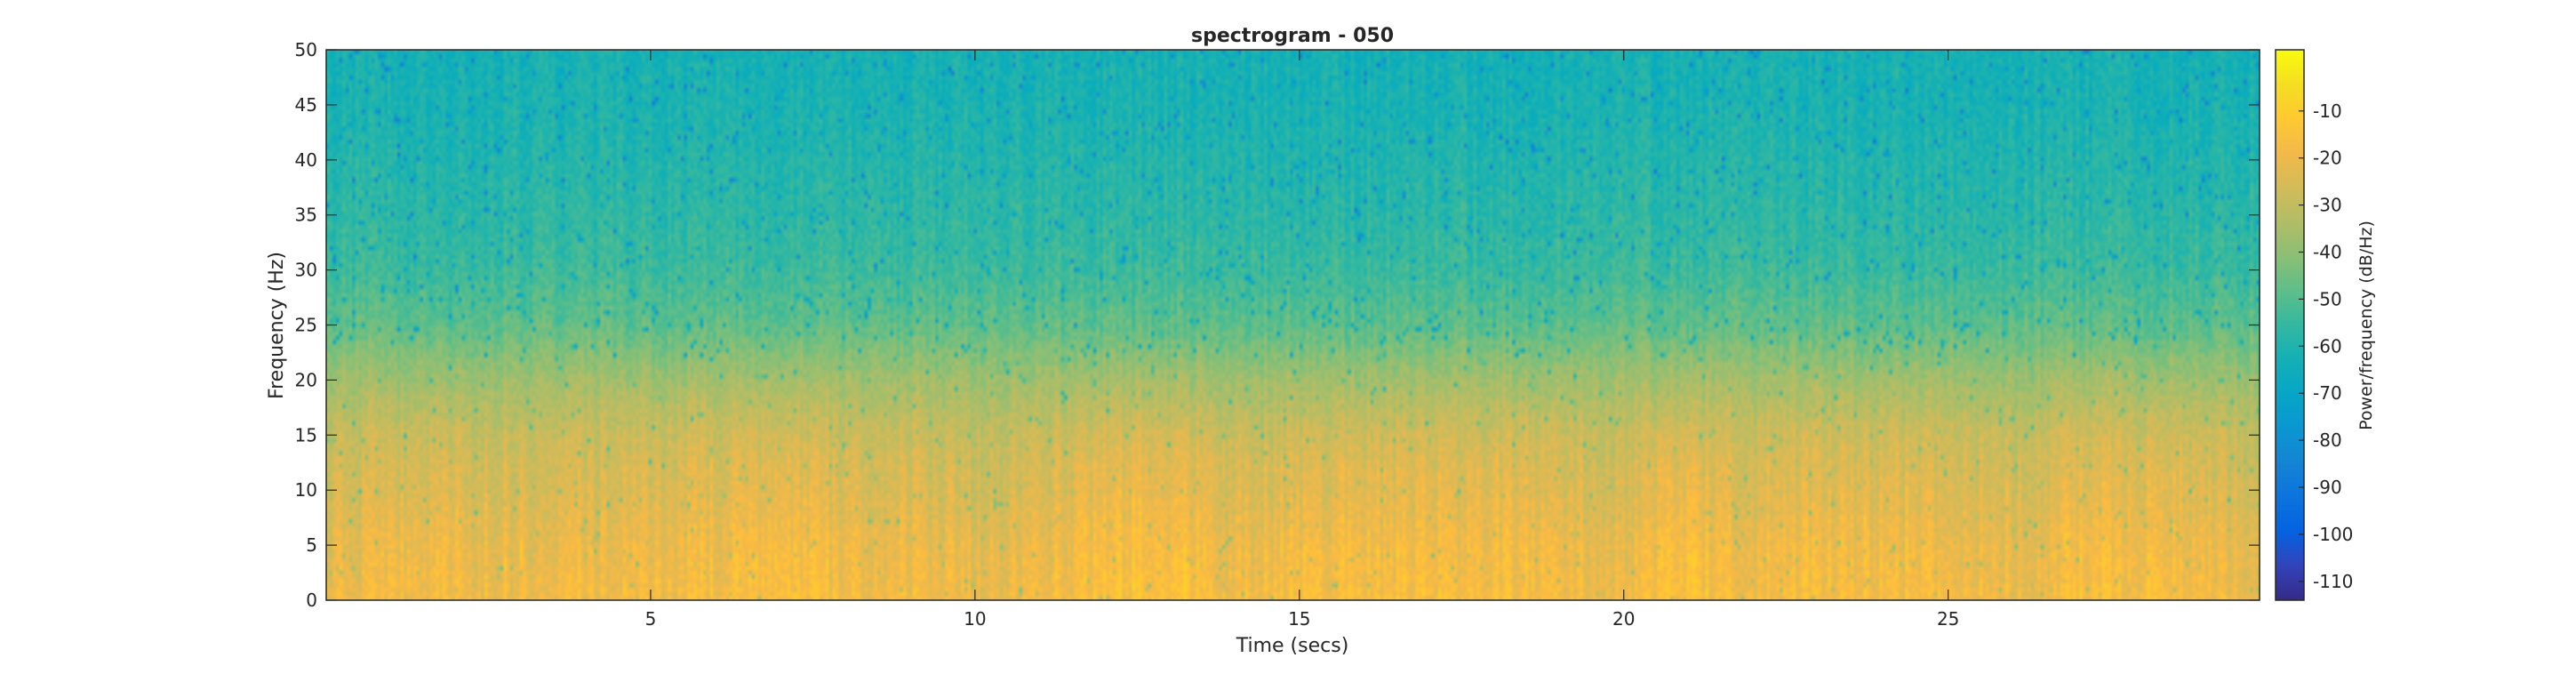 The width and height of the screenshot is (2576, 674). What do you see at coordinates (306, 490) in the screenshot?
I see `y-tick-label-2: 10` at bounding box center [306, 490].